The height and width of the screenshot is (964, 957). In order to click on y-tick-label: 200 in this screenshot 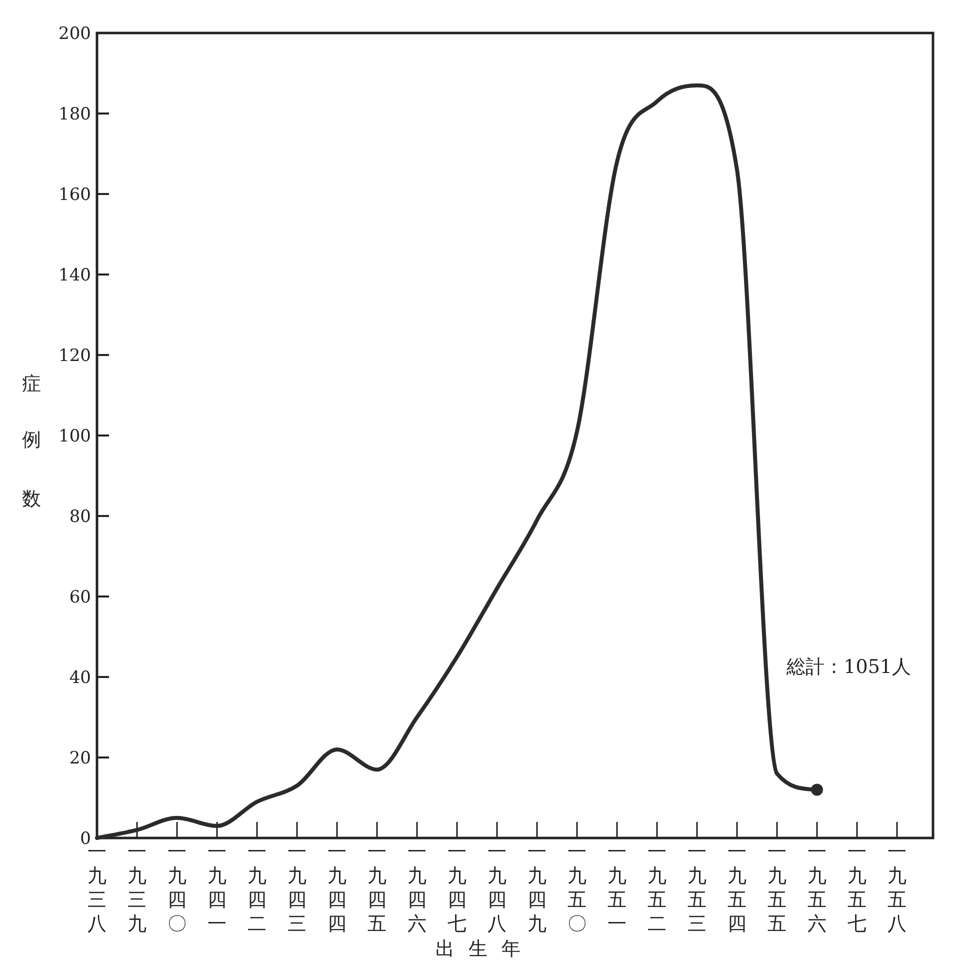, I will do `click(74, 34)`.